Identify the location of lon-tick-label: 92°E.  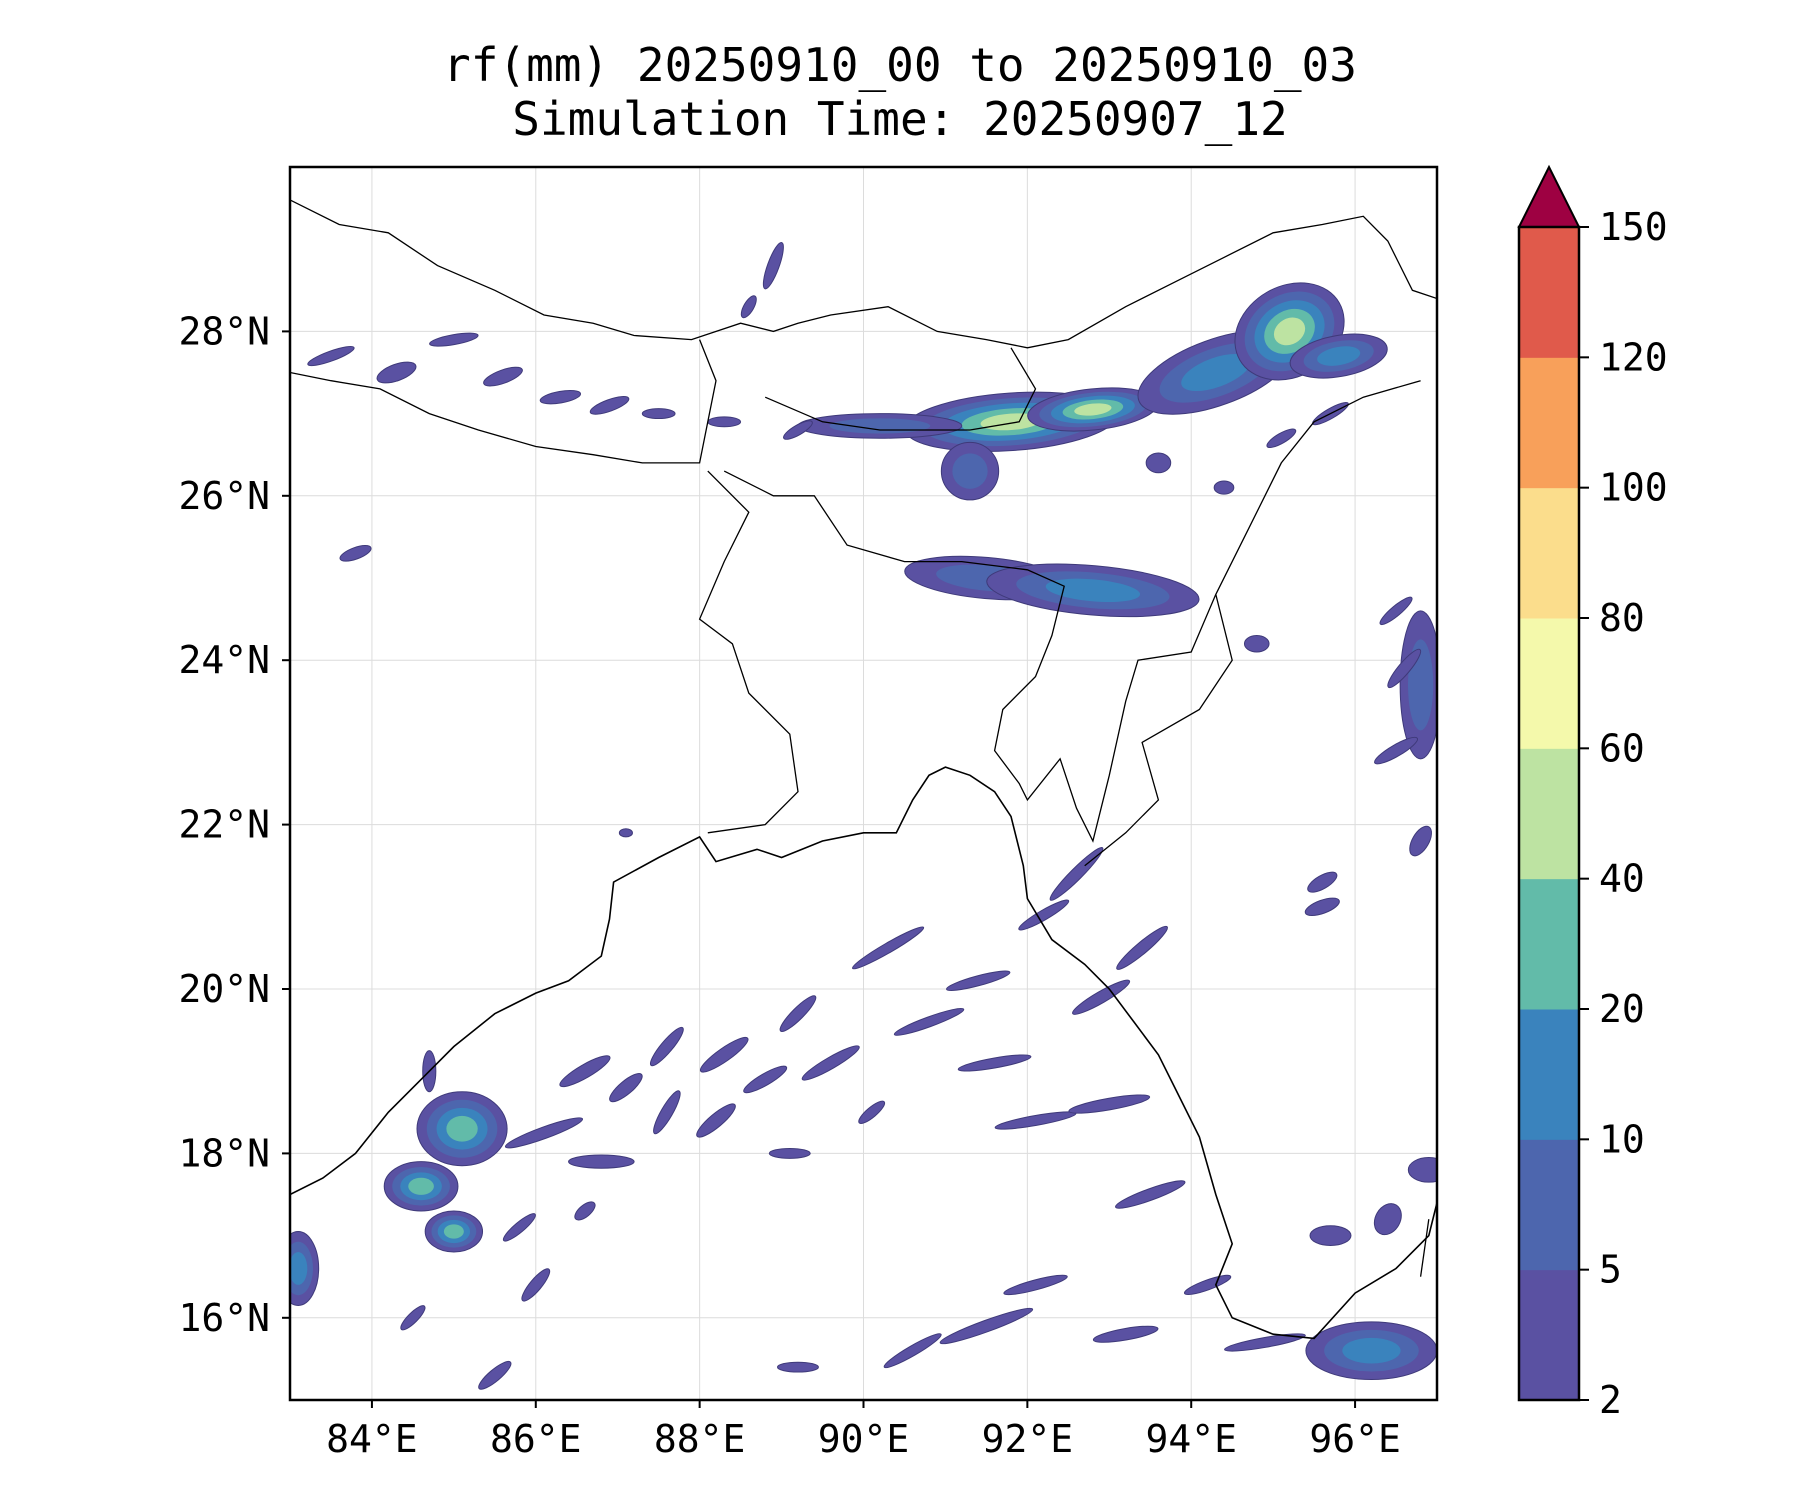
(1028, 1439).